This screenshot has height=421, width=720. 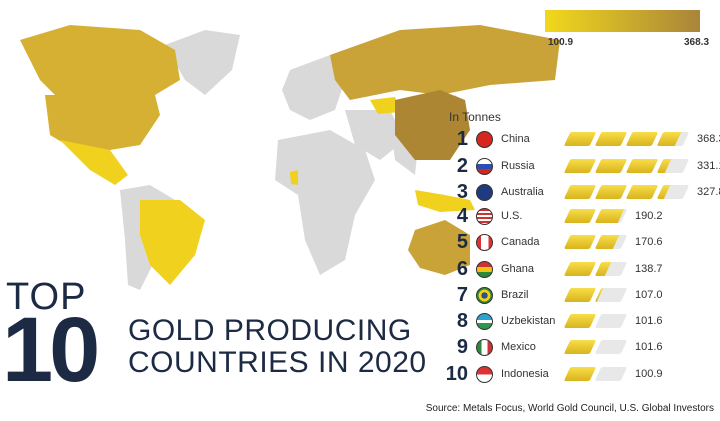 I want to click on russia-flag-icon, so click(x=484, y=166).